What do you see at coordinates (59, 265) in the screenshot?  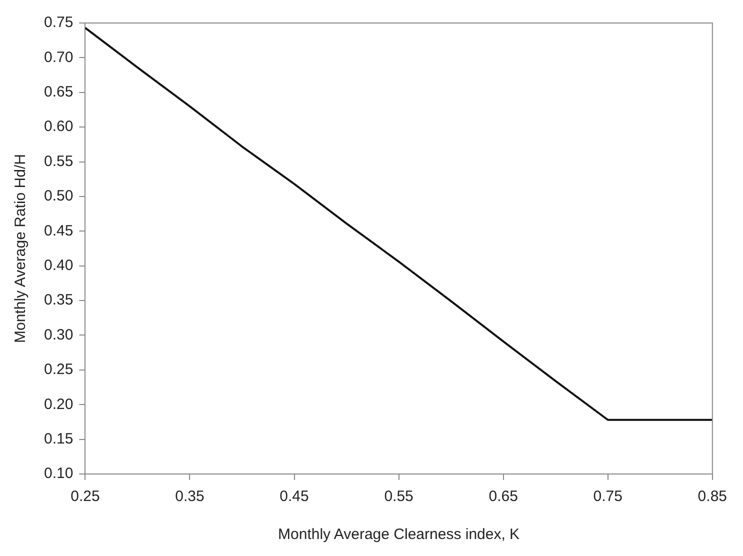 I see `y-tick-label: 0.40` at bounding box center [59, 265].